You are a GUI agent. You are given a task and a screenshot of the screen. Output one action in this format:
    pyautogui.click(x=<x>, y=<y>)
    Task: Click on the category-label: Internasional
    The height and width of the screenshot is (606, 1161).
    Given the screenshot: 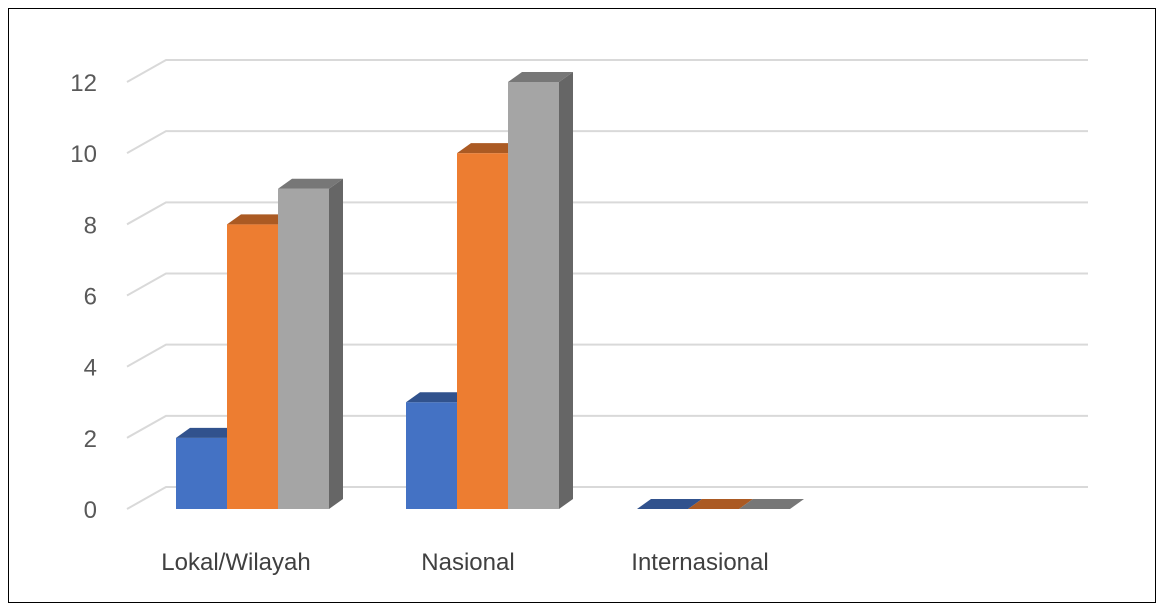 What is the action you would take?
    pyautogui.click(x=699, y=562)
    